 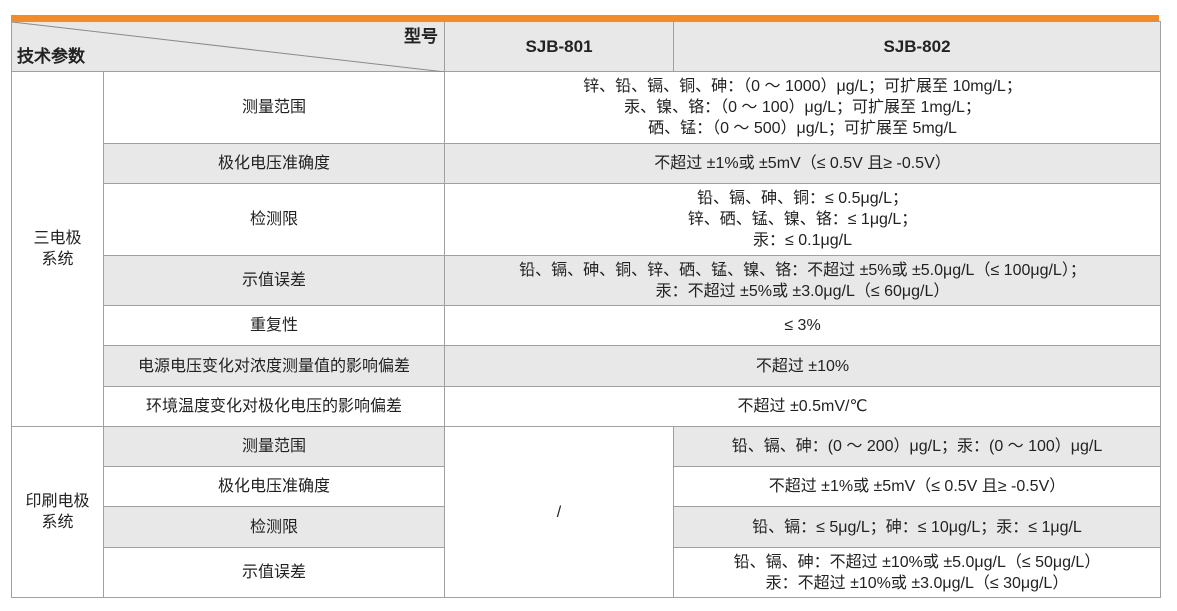 I want to click on accent-bar, so click(x=585, y=18).